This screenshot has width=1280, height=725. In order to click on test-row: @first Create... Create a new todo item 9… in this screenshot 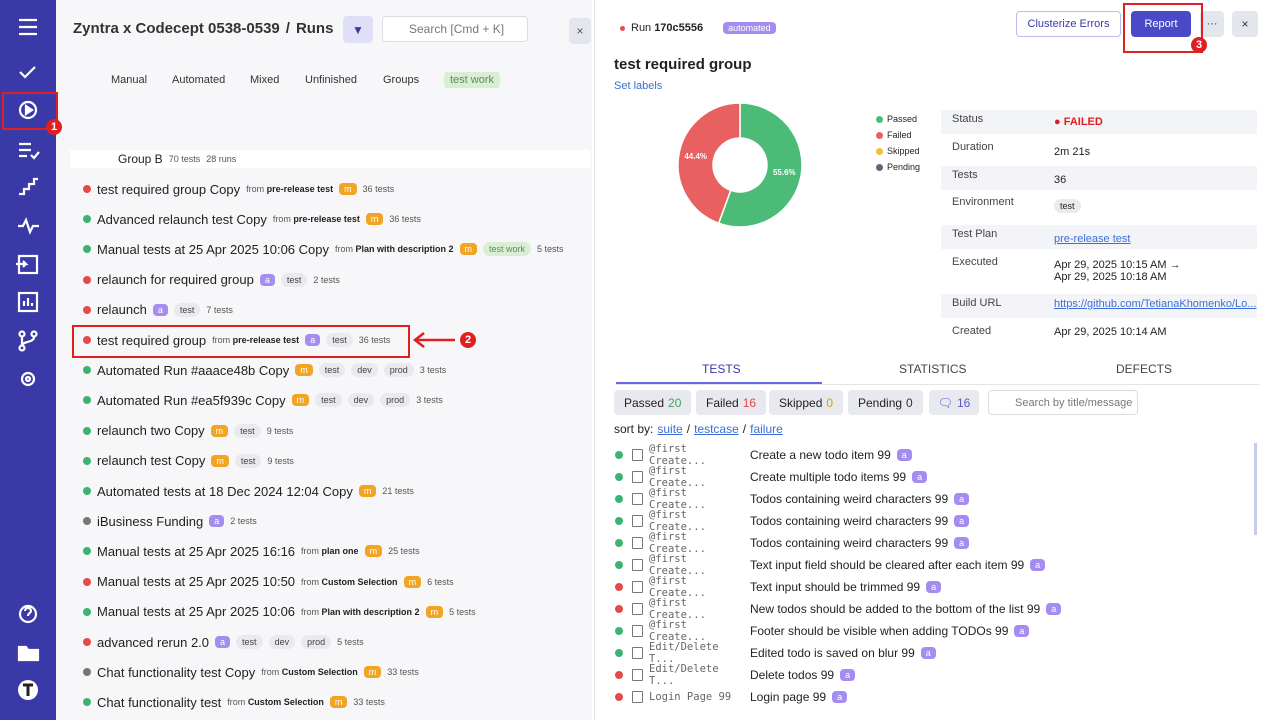, I will do `click(763, 455)`.